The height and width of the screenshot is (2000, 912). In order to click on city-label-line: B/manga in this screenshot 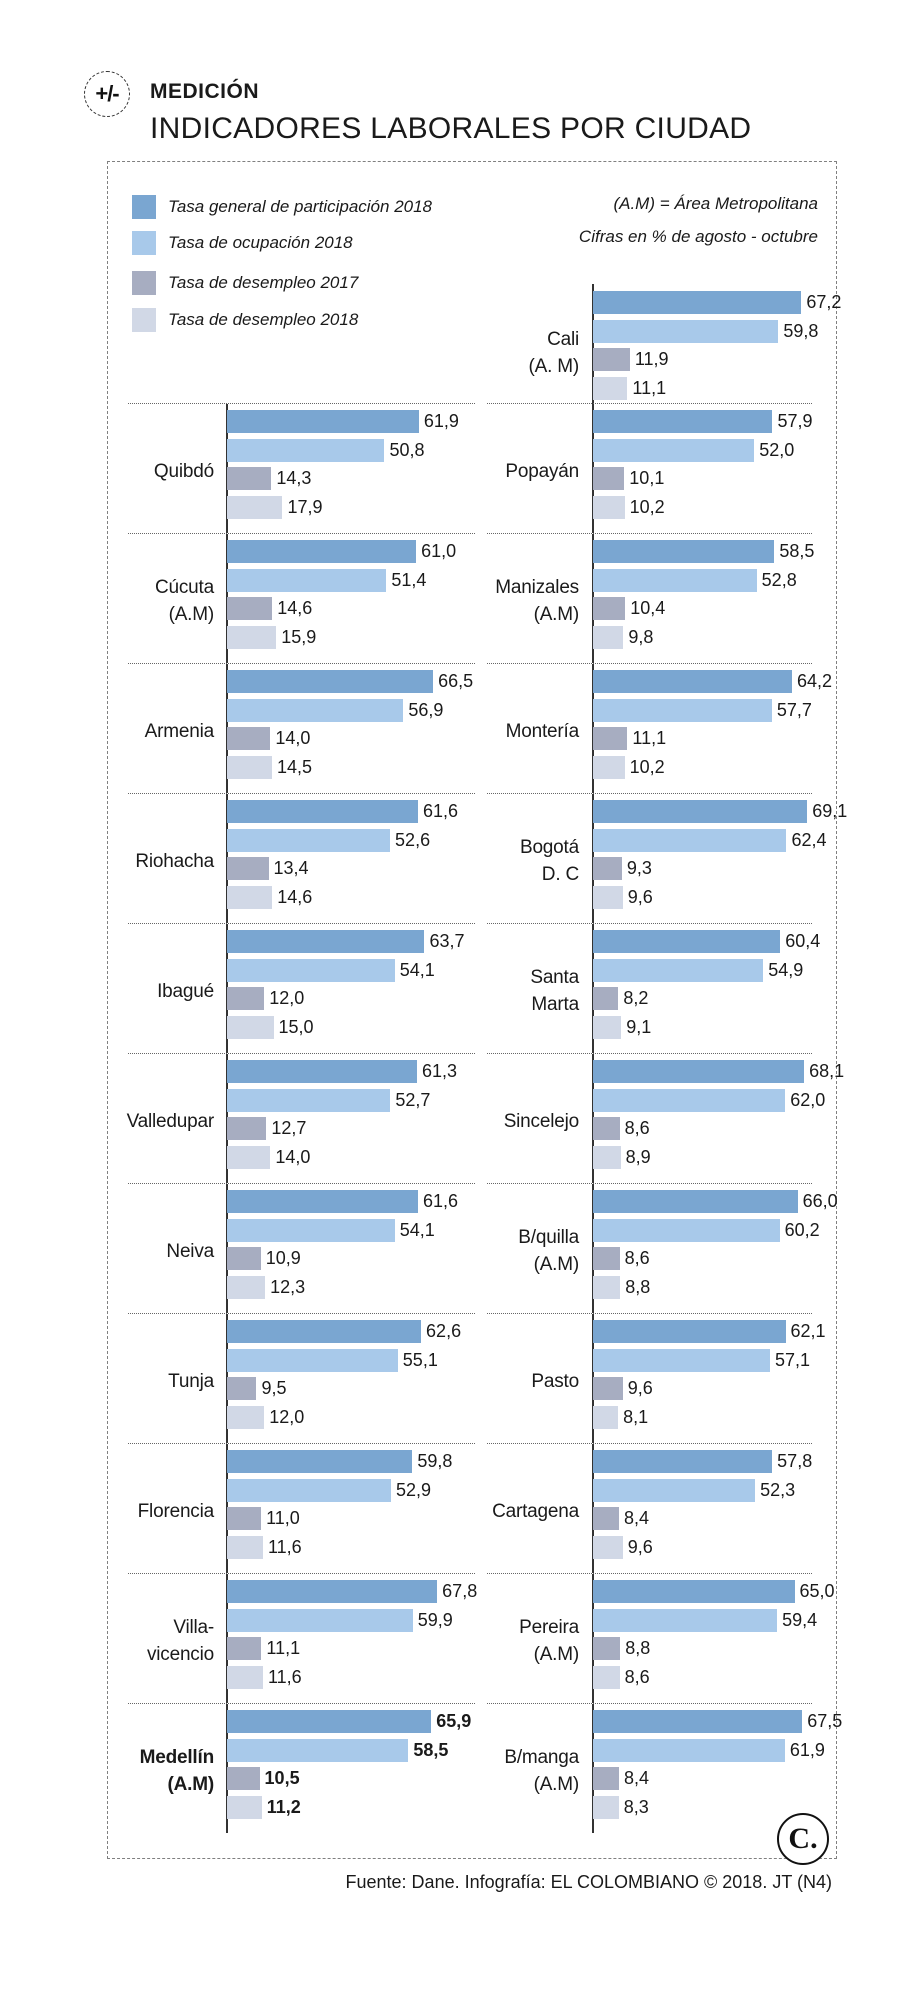, I will do `click(541, 1757)`.